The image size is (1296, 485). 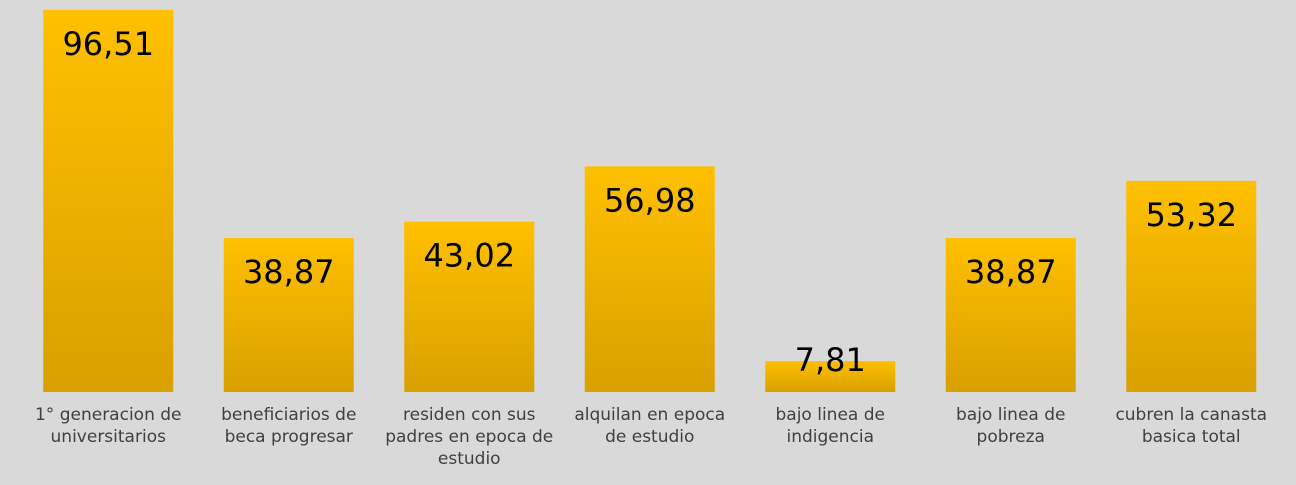 I want to click on x-tick-label: bajo linea de indigencia, so click(x=830, y=426).